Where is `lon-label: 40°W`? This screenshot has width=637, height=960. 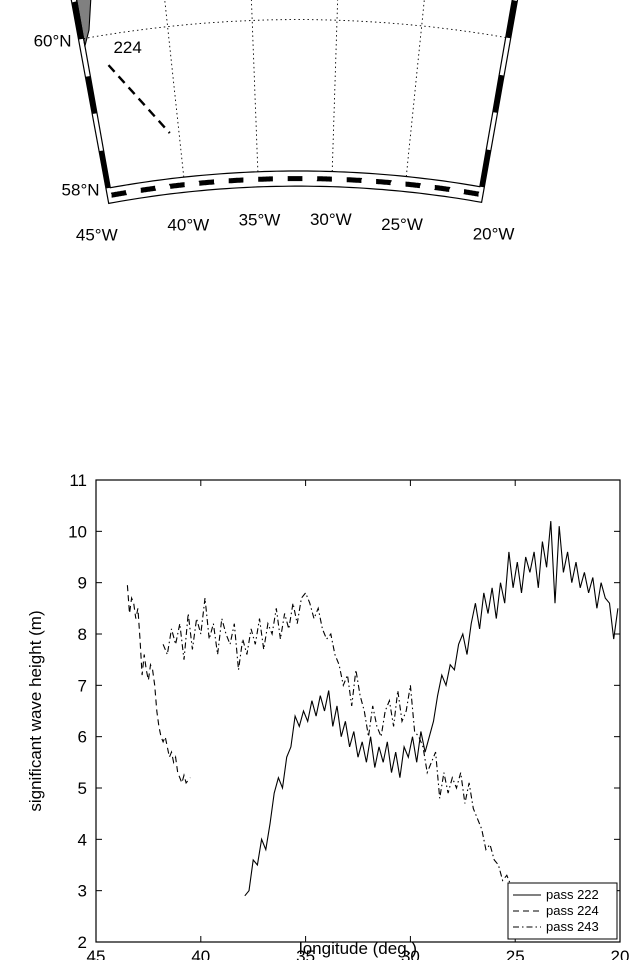 lon-label: 40°W is located at coordinates (188, 225).